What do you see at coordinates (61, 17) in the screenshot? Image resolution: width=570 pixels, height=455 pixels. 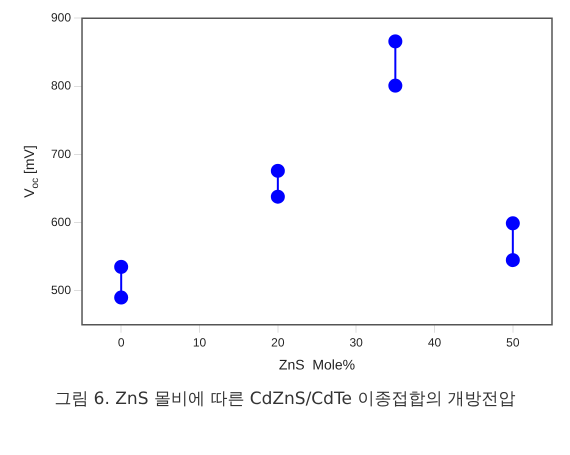 I see `y-tick-label: 900` at bounding box center [61, 17].